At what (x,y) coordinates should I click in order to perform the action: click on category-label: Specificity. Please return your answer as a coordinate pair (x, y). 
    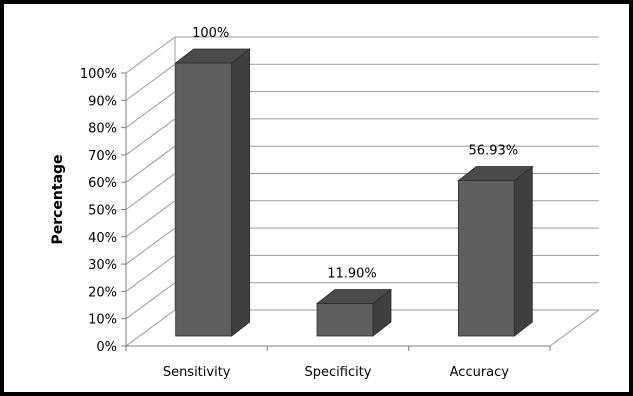
    Looking at the image, I should click on (338, 372).